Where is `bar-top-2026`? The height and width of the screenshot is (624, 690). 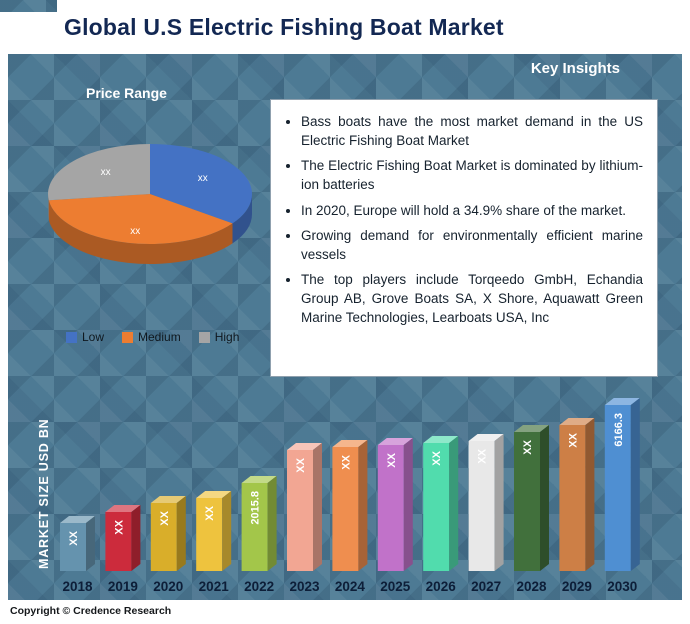 bar-top-2026 is located at coordinates (441, 439).